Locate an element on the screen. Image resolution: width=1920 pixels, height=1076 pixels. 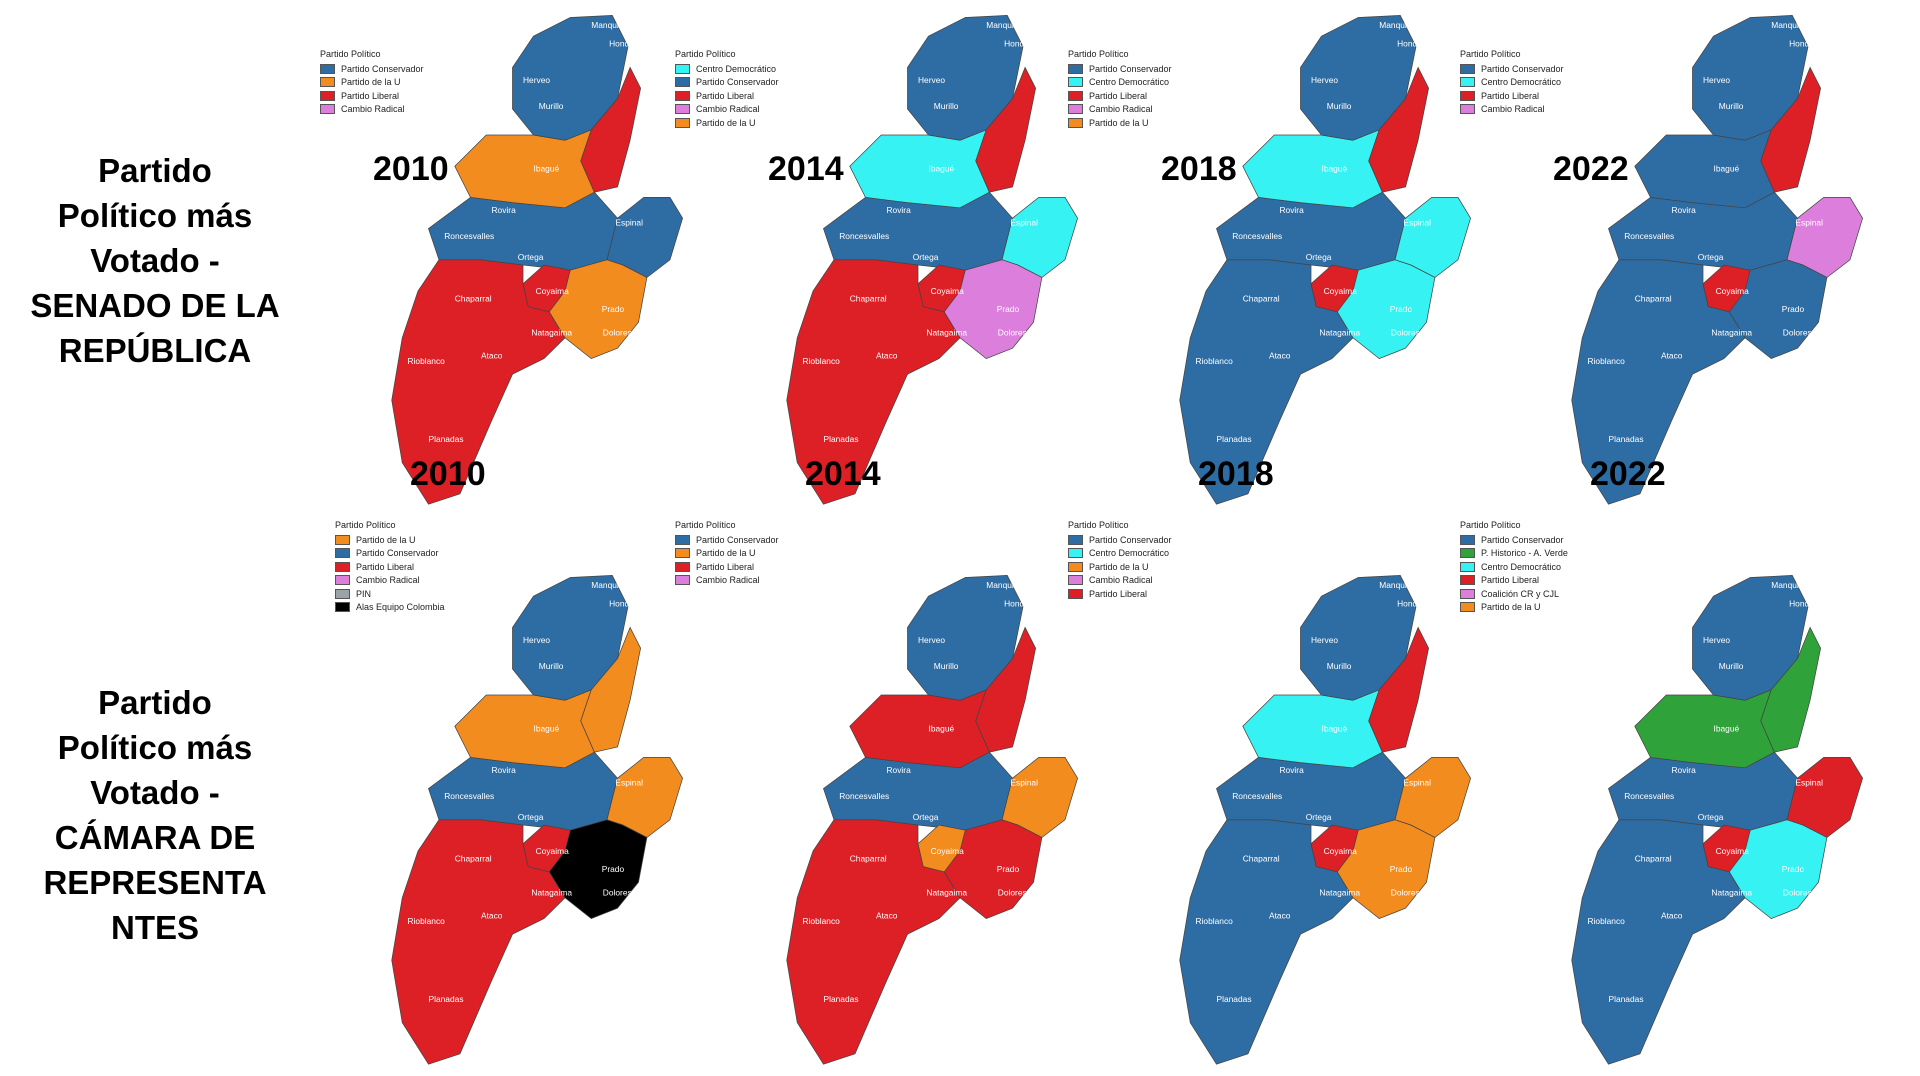
municipality-label: Chaparral is located at coordinates (1653, 298).